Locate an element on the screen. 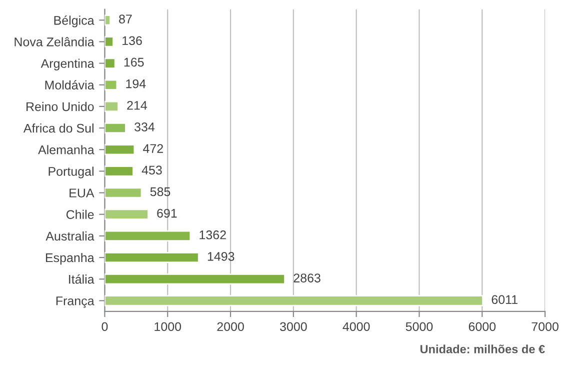 The height and width of the screenshot is (373, 566). y-tick-label: Itália is located at coordinates (81, 279).